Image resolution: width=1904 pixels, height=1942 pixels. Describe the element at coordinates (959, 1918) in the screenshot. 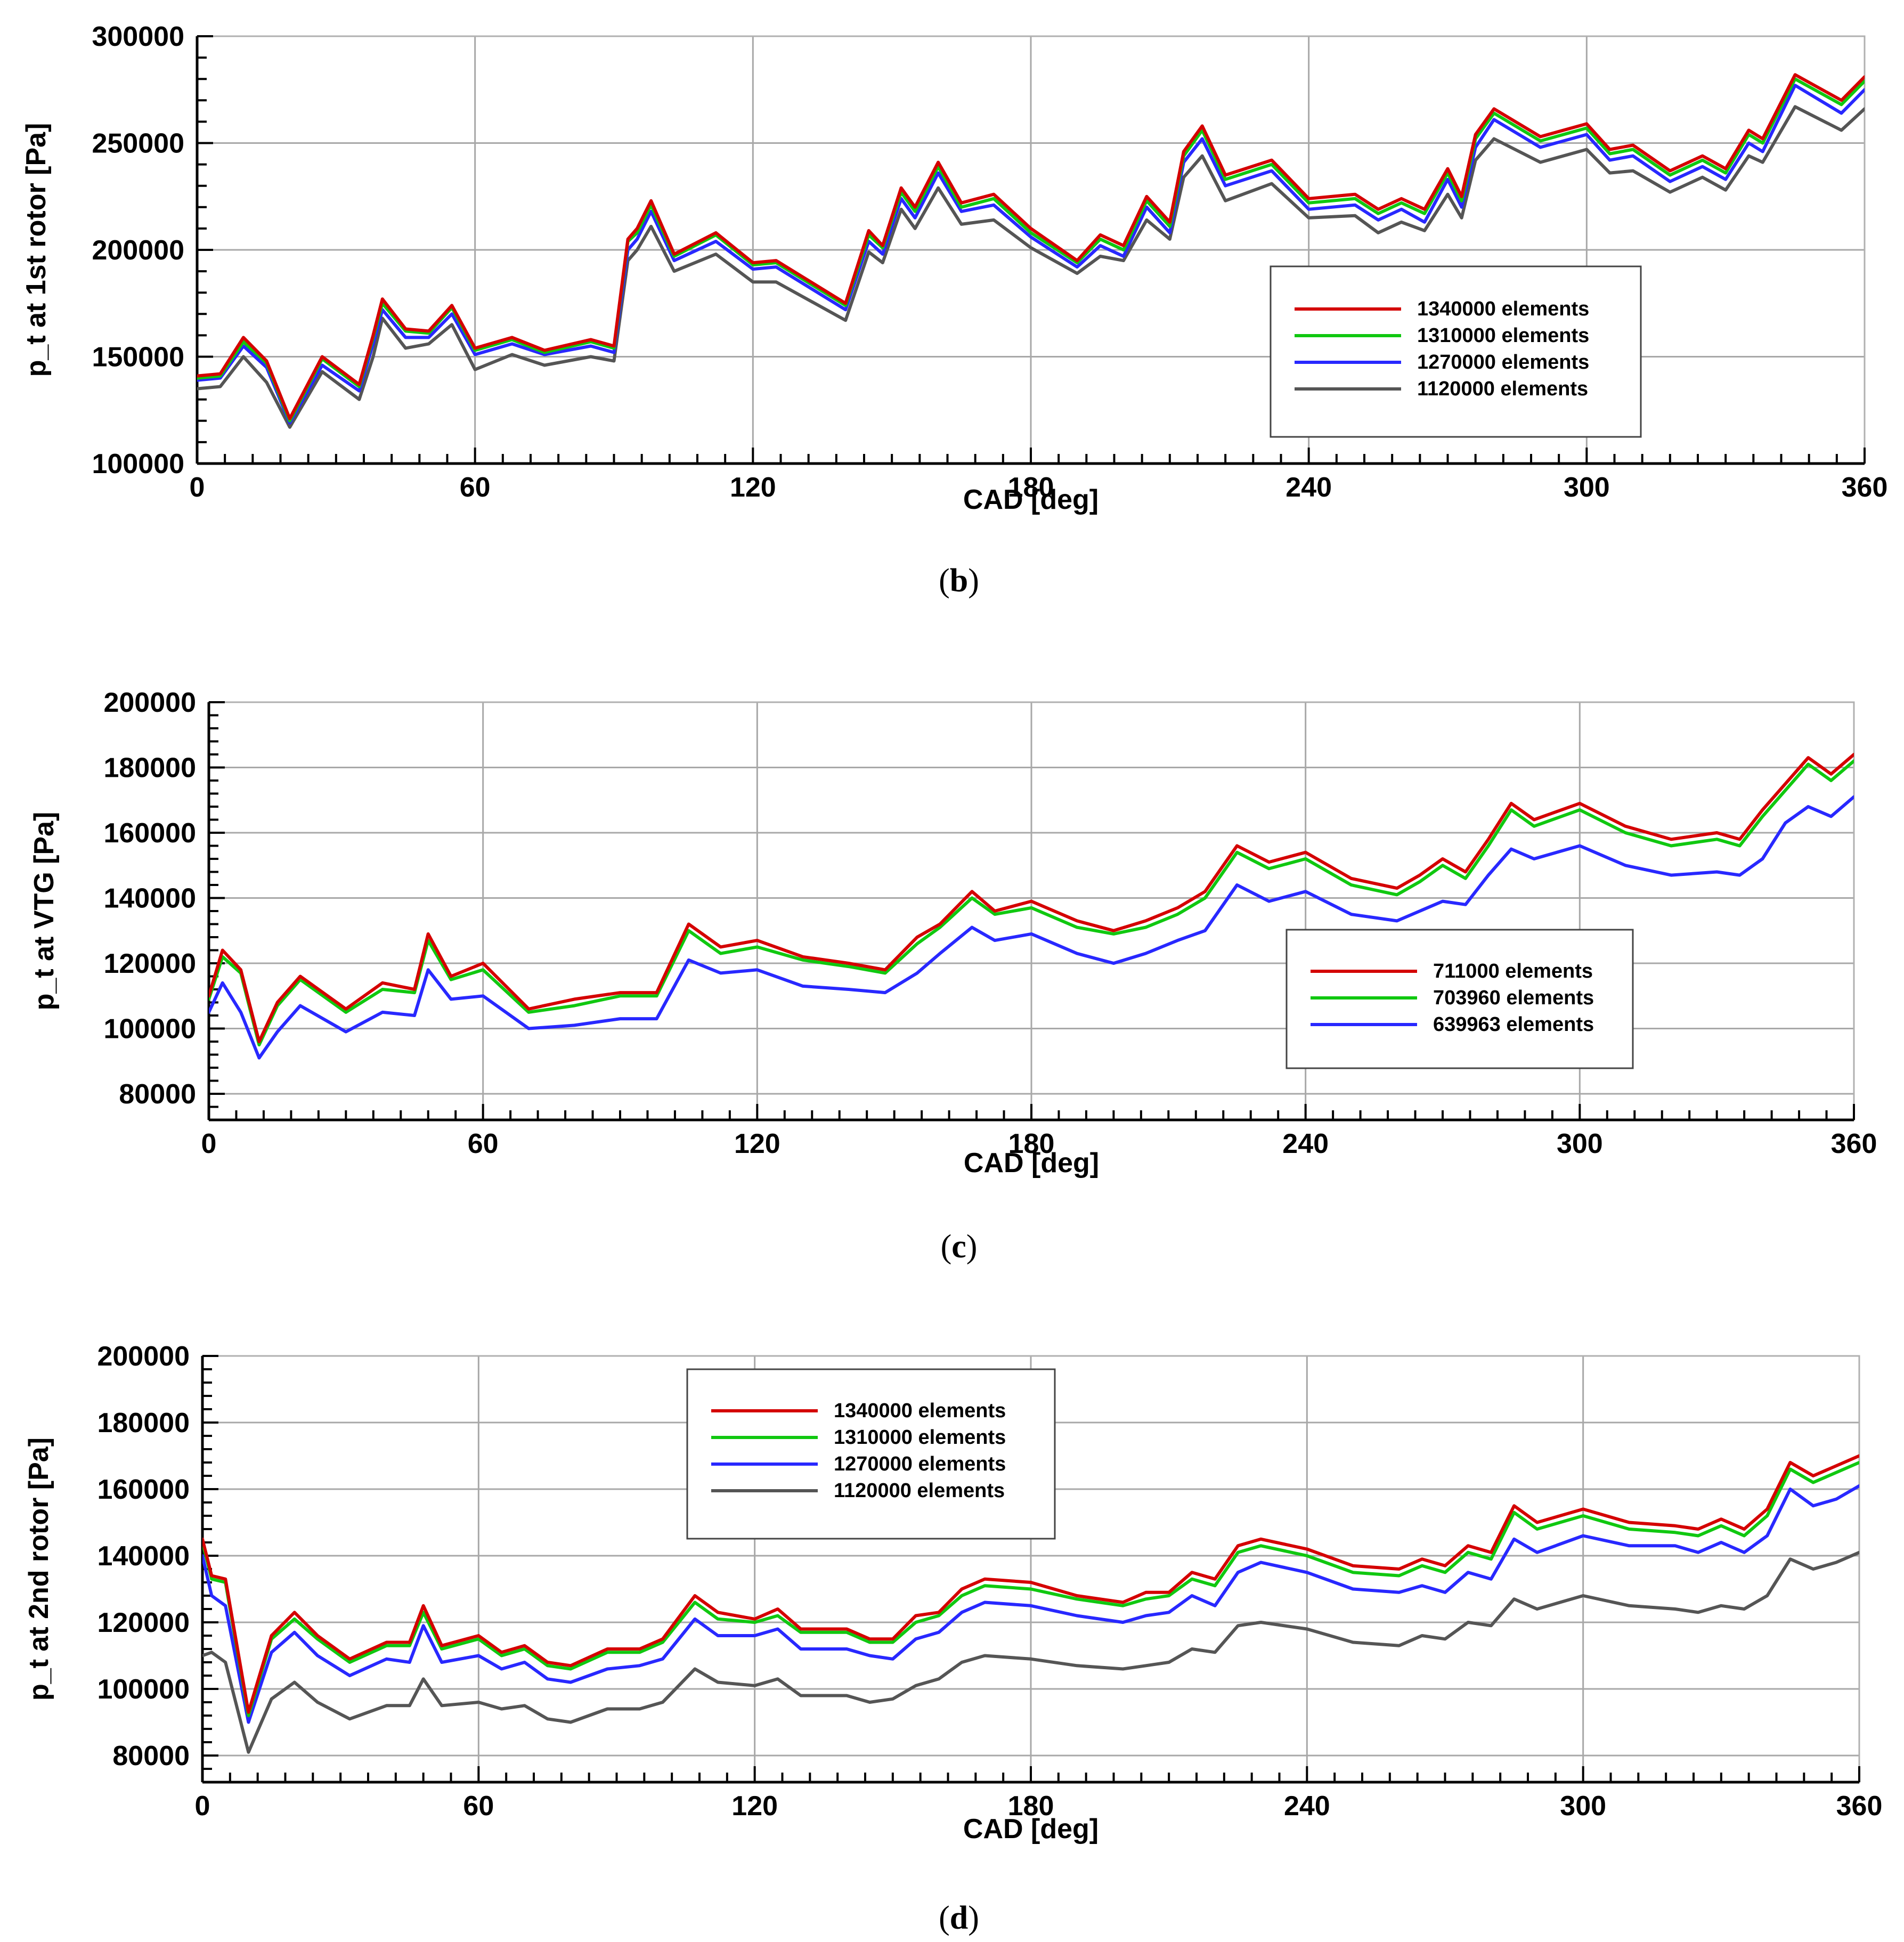

I see `panel-caption: (d)` at that location.